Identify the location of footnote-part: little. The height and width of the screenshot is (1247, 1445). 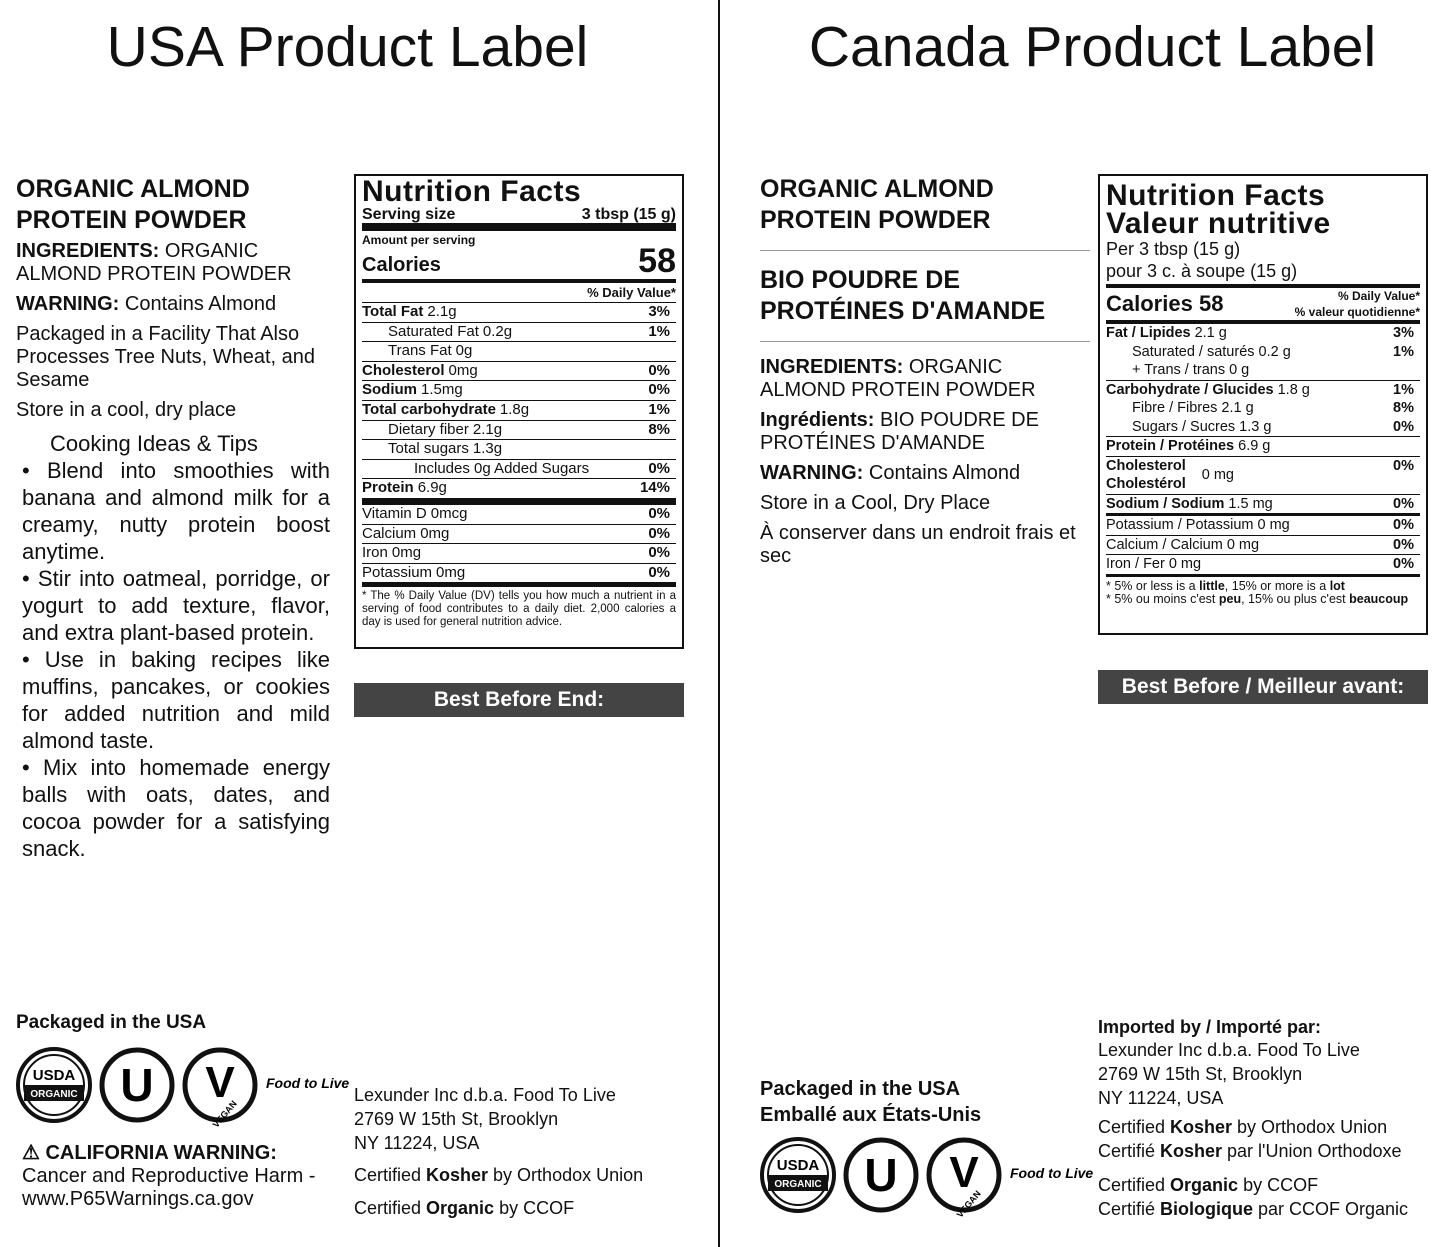
(1212, 585).